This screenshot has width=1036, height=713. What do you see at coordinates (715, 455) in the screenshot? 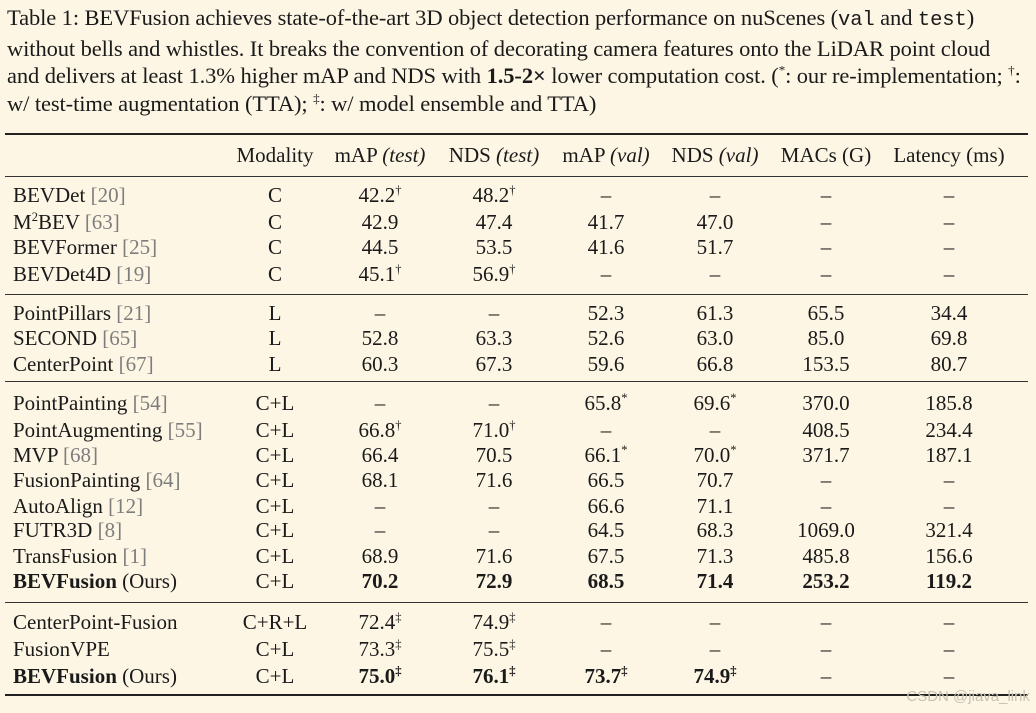
I see `cell-nds-val: 70.0*` at bounding box center [715, 455].